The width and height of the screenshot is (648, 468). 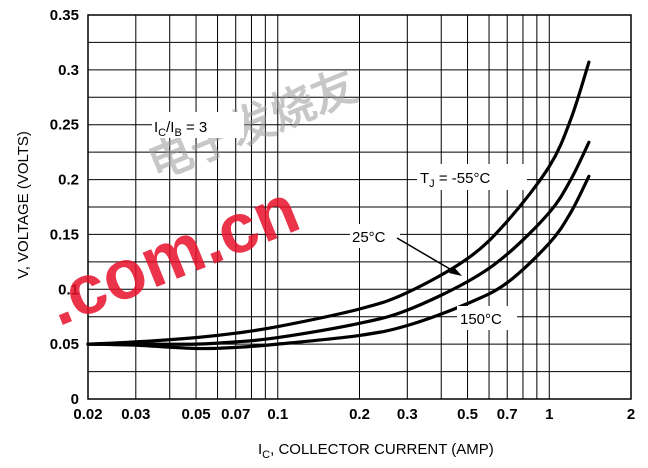 What do you see at coordinates (64, 125) in the screenshot?
I see `y-tick-label: 0.25` at bounding box center [64, 125].